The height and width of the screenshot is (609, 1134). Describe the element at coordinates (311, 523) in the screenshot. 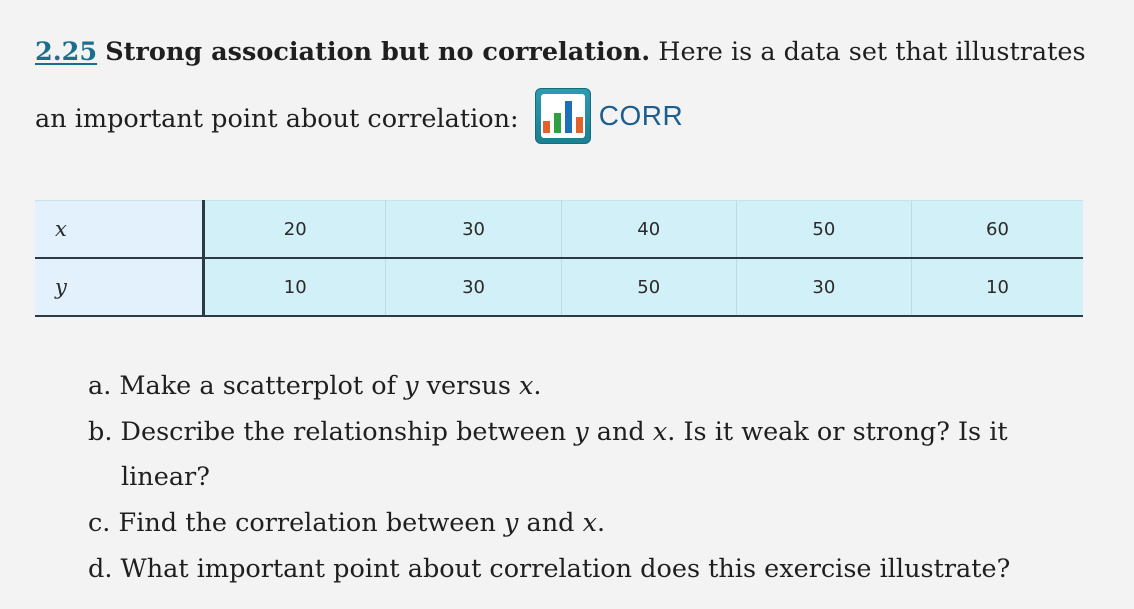

I see `question-text: Find the correlation between` at that location.